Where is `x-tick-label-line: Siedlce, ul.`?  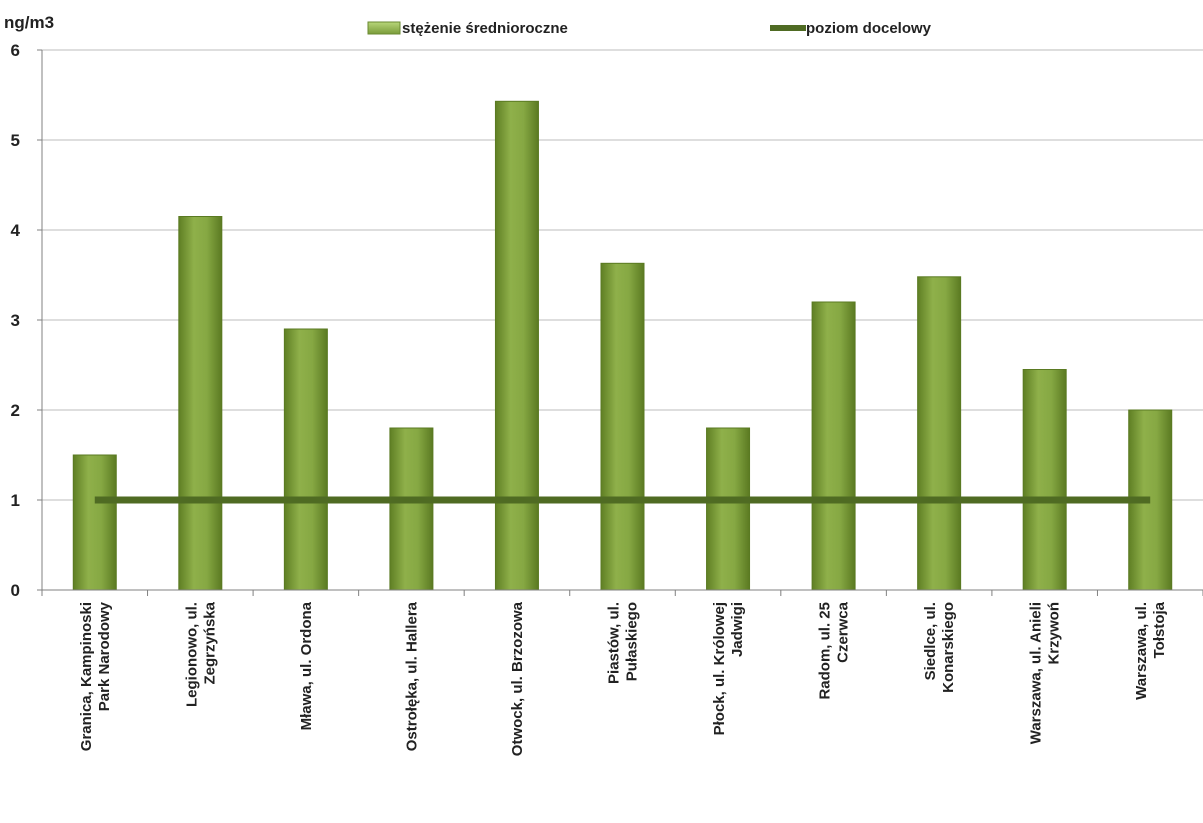
x-tick-label-line: Siedlce, ul. is located at coordinates (930, 641).